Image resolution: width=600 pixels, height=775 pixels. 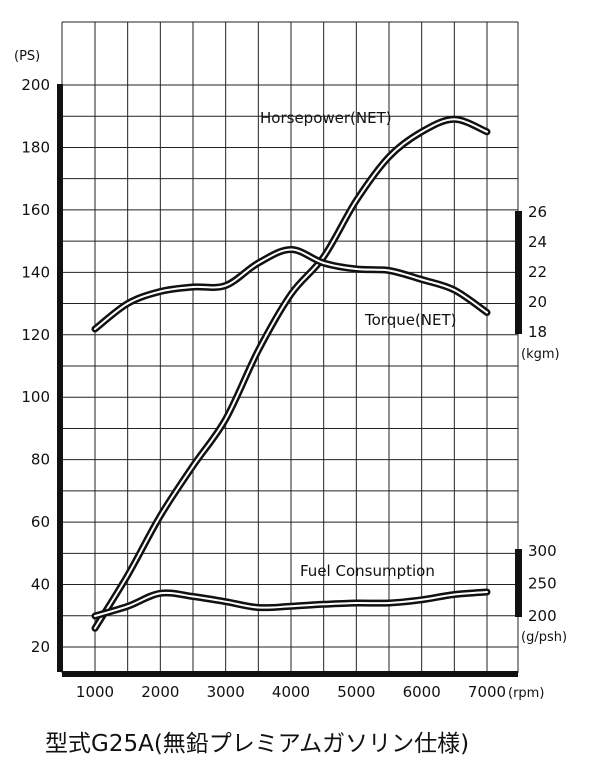 I want to click on series-label-horsepower: Horsepower(NET), so click(x=326, y=118).